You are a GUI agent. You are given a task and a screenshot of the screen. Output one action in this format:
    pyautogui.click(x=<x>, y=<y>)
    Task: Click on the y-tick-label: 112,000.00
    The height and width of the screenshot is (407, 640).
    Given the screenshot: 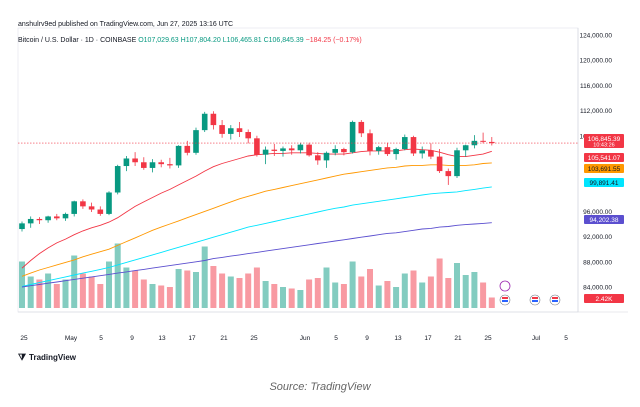 What is the action you would take?
    pyautogui.click(x=596, y=111)
    